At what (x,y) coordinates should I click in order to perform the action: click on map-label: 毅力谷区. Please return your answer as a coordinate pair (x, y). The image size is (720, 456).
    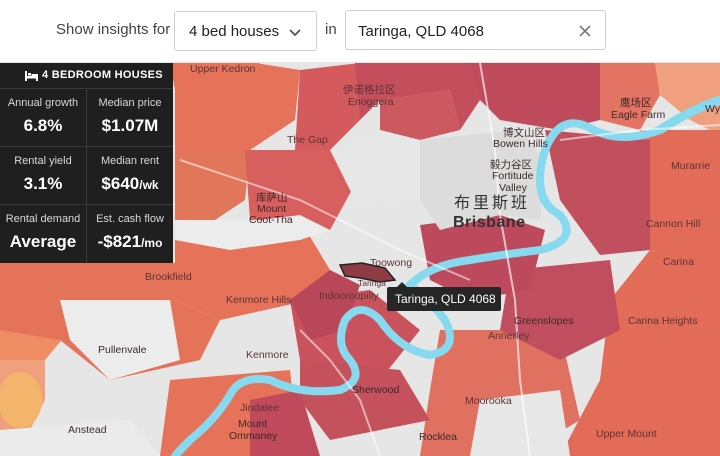
    Looking at the image, I should click on (511, 165).